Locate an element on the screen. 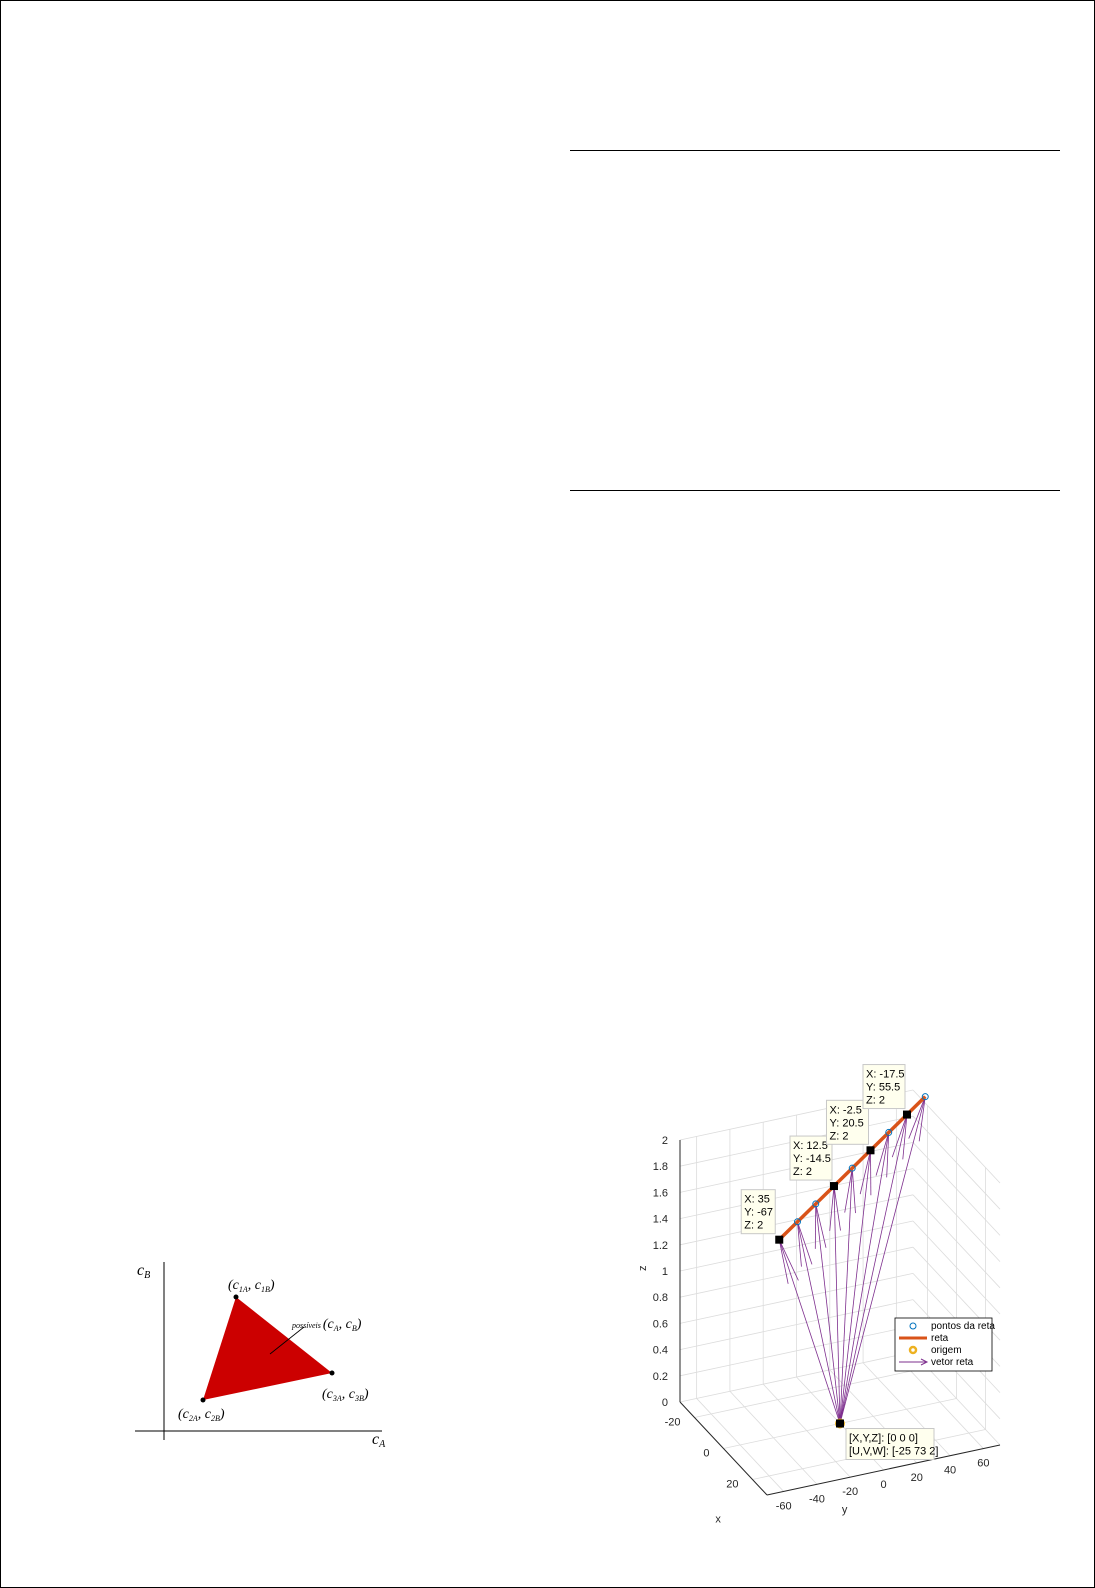 The image size is (1095, 1588). datatip-text: Y: -14.5 is located at coordinates (812, 1159).